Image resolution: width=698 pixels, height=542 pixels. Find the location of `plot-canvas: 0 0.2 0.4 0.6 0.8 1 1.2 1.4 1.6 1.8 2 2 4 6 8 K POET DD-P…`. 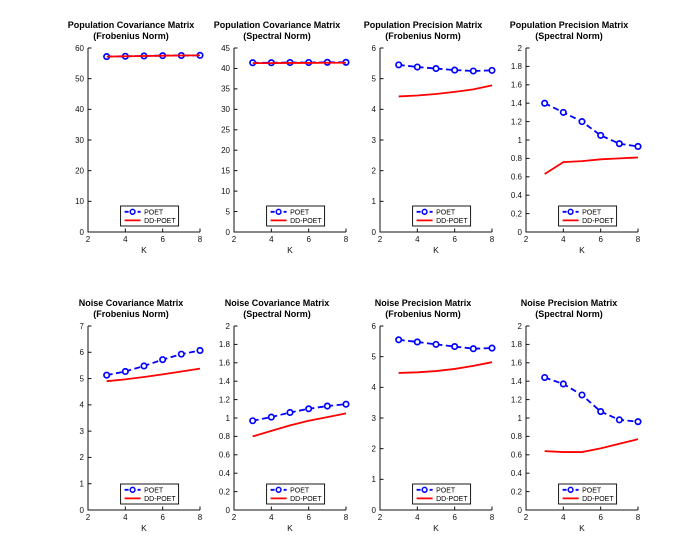

plot-canvas: 0 0.2 0.4 0.6 0.8 1 1.2 1.4 1.6 1.8 2 2 4 6 8 K POET DD-P… is located at coordinates (576, 149).